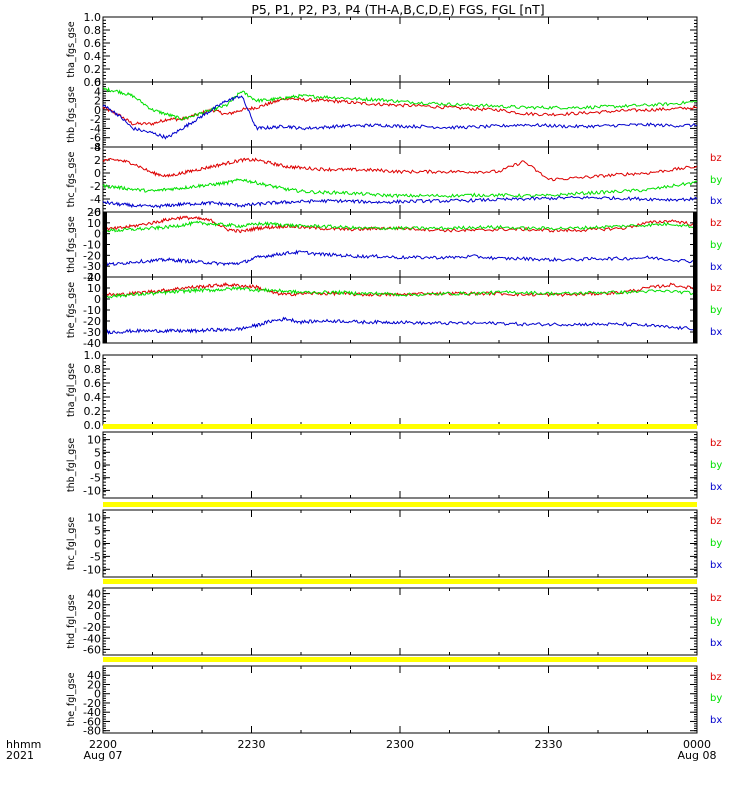 Image resolution: width=750 pixels, height=800 pixels. Describe the element at coordinates (400, 744) in the screenshot. I see `time-tick-label: 2300` at that location.